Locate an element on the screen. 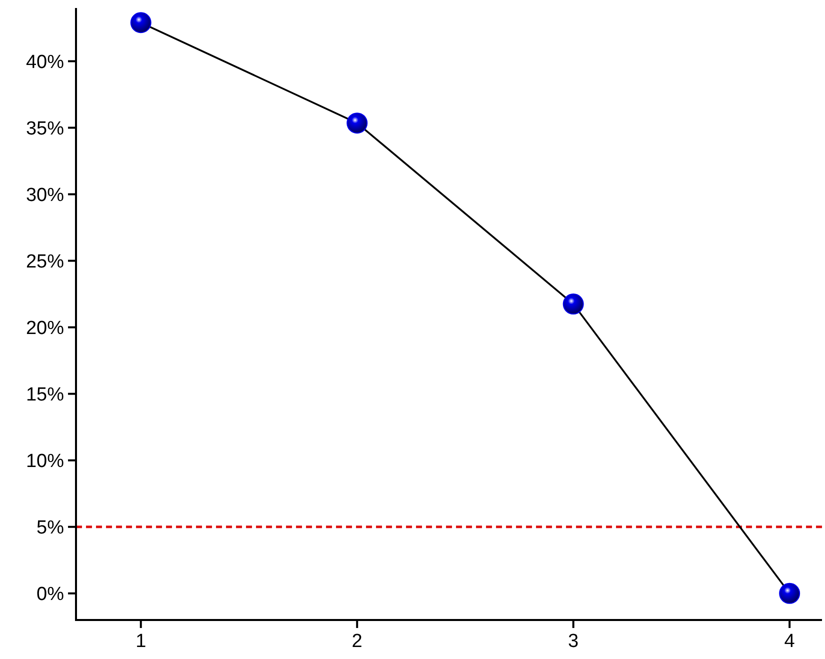  y-tick-label: 5% is located at coordinates (50, 528).